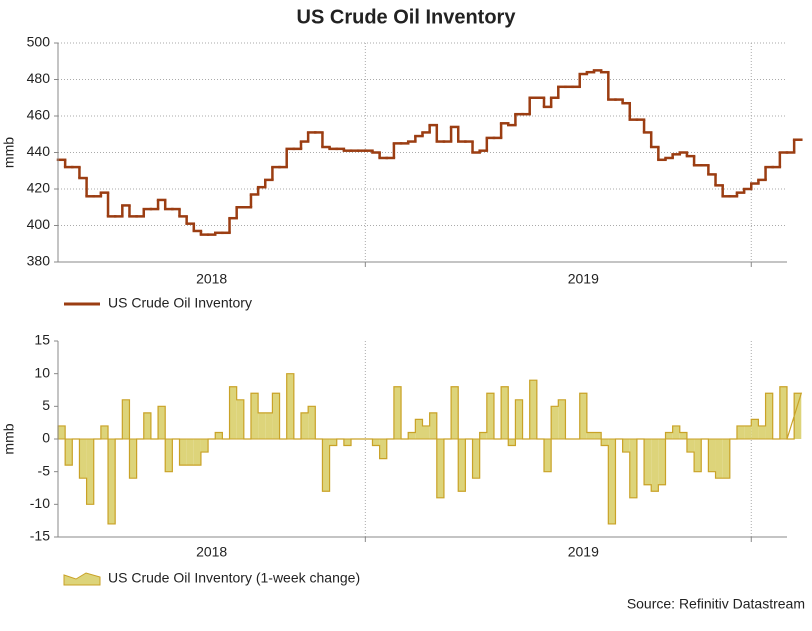 Image resolution: width=812 pixels, height=631 pixels. Describe the element at coordinates (39, 261) in the screenshot. I see `y-tick-label: 380` at that location.